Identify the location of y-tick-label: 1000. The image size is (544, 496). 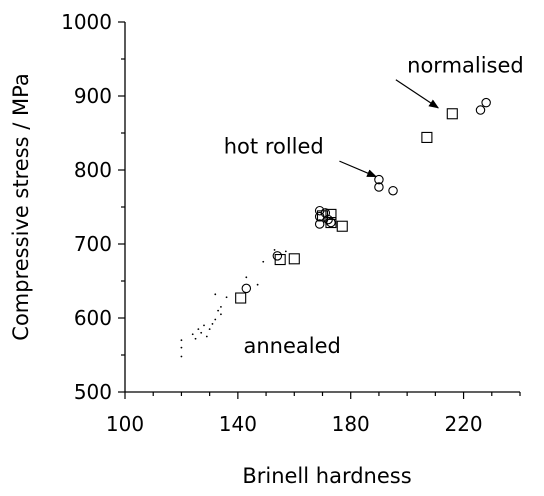
(86, 22).